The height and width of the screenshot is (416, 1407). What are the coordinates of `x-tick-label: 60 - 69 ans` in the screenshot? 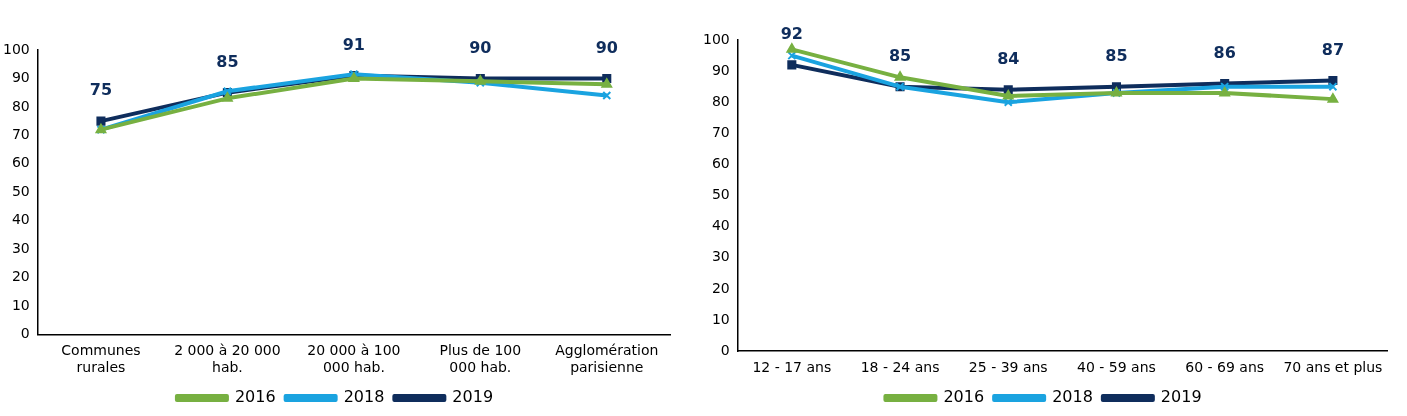 It's located at (1225, 367).